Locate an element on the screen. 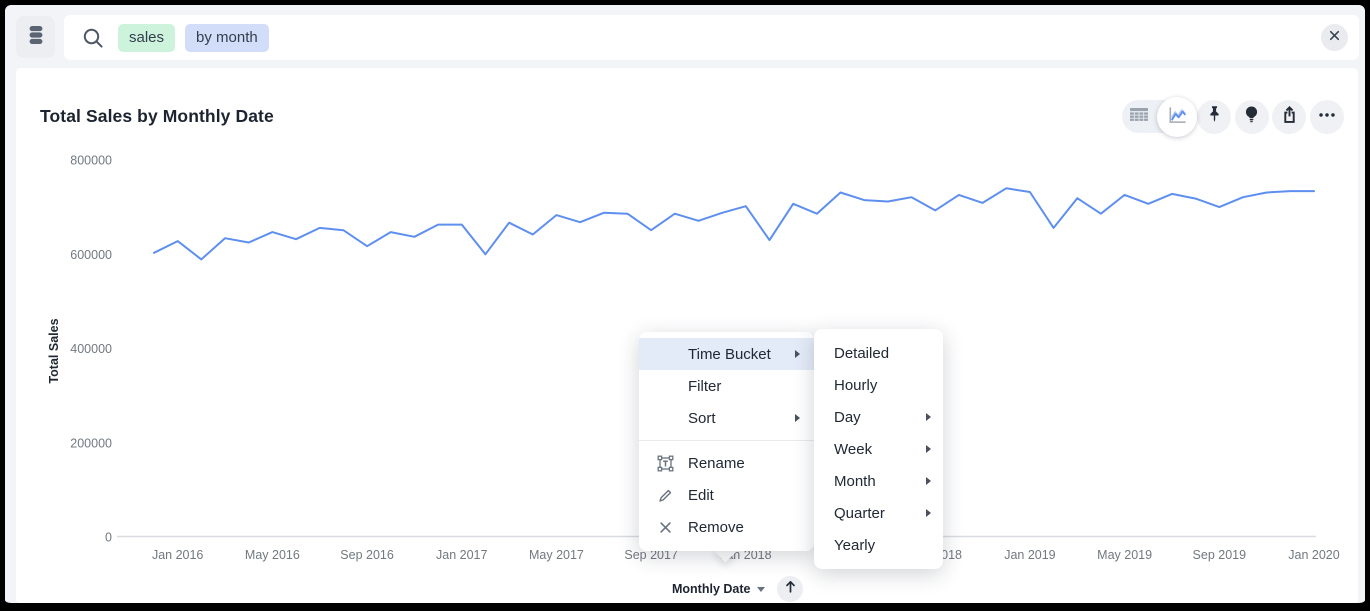  menu-item-label: Edit is located at coordinates (701, 495).